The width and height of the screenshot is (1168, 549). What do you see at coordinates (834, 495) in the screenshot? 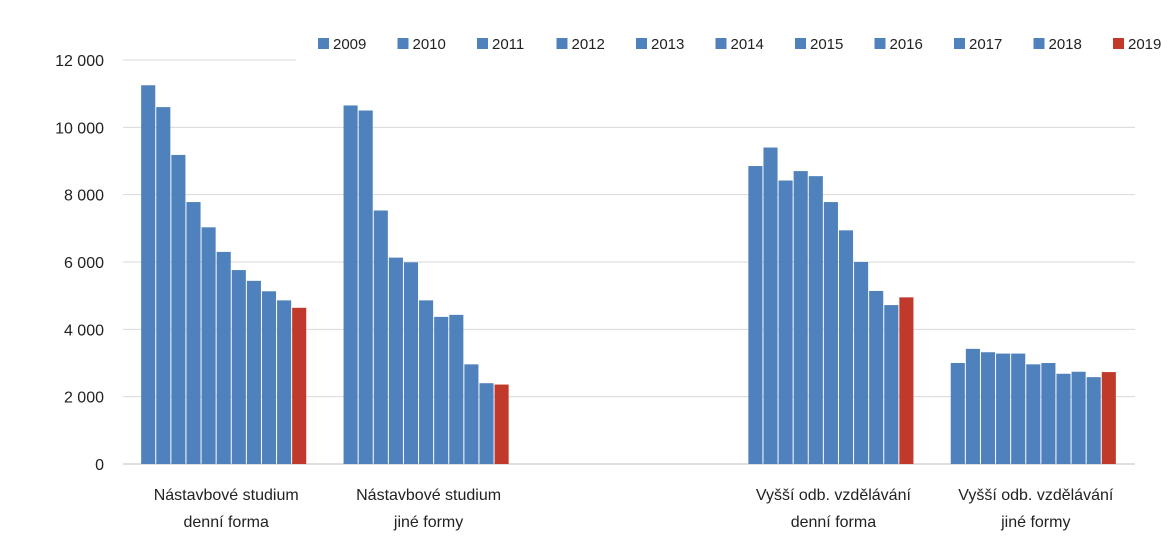
I see `category-label-3-line-0: Vyšší odb. vzdělávání` at bounding box center [834, 495].